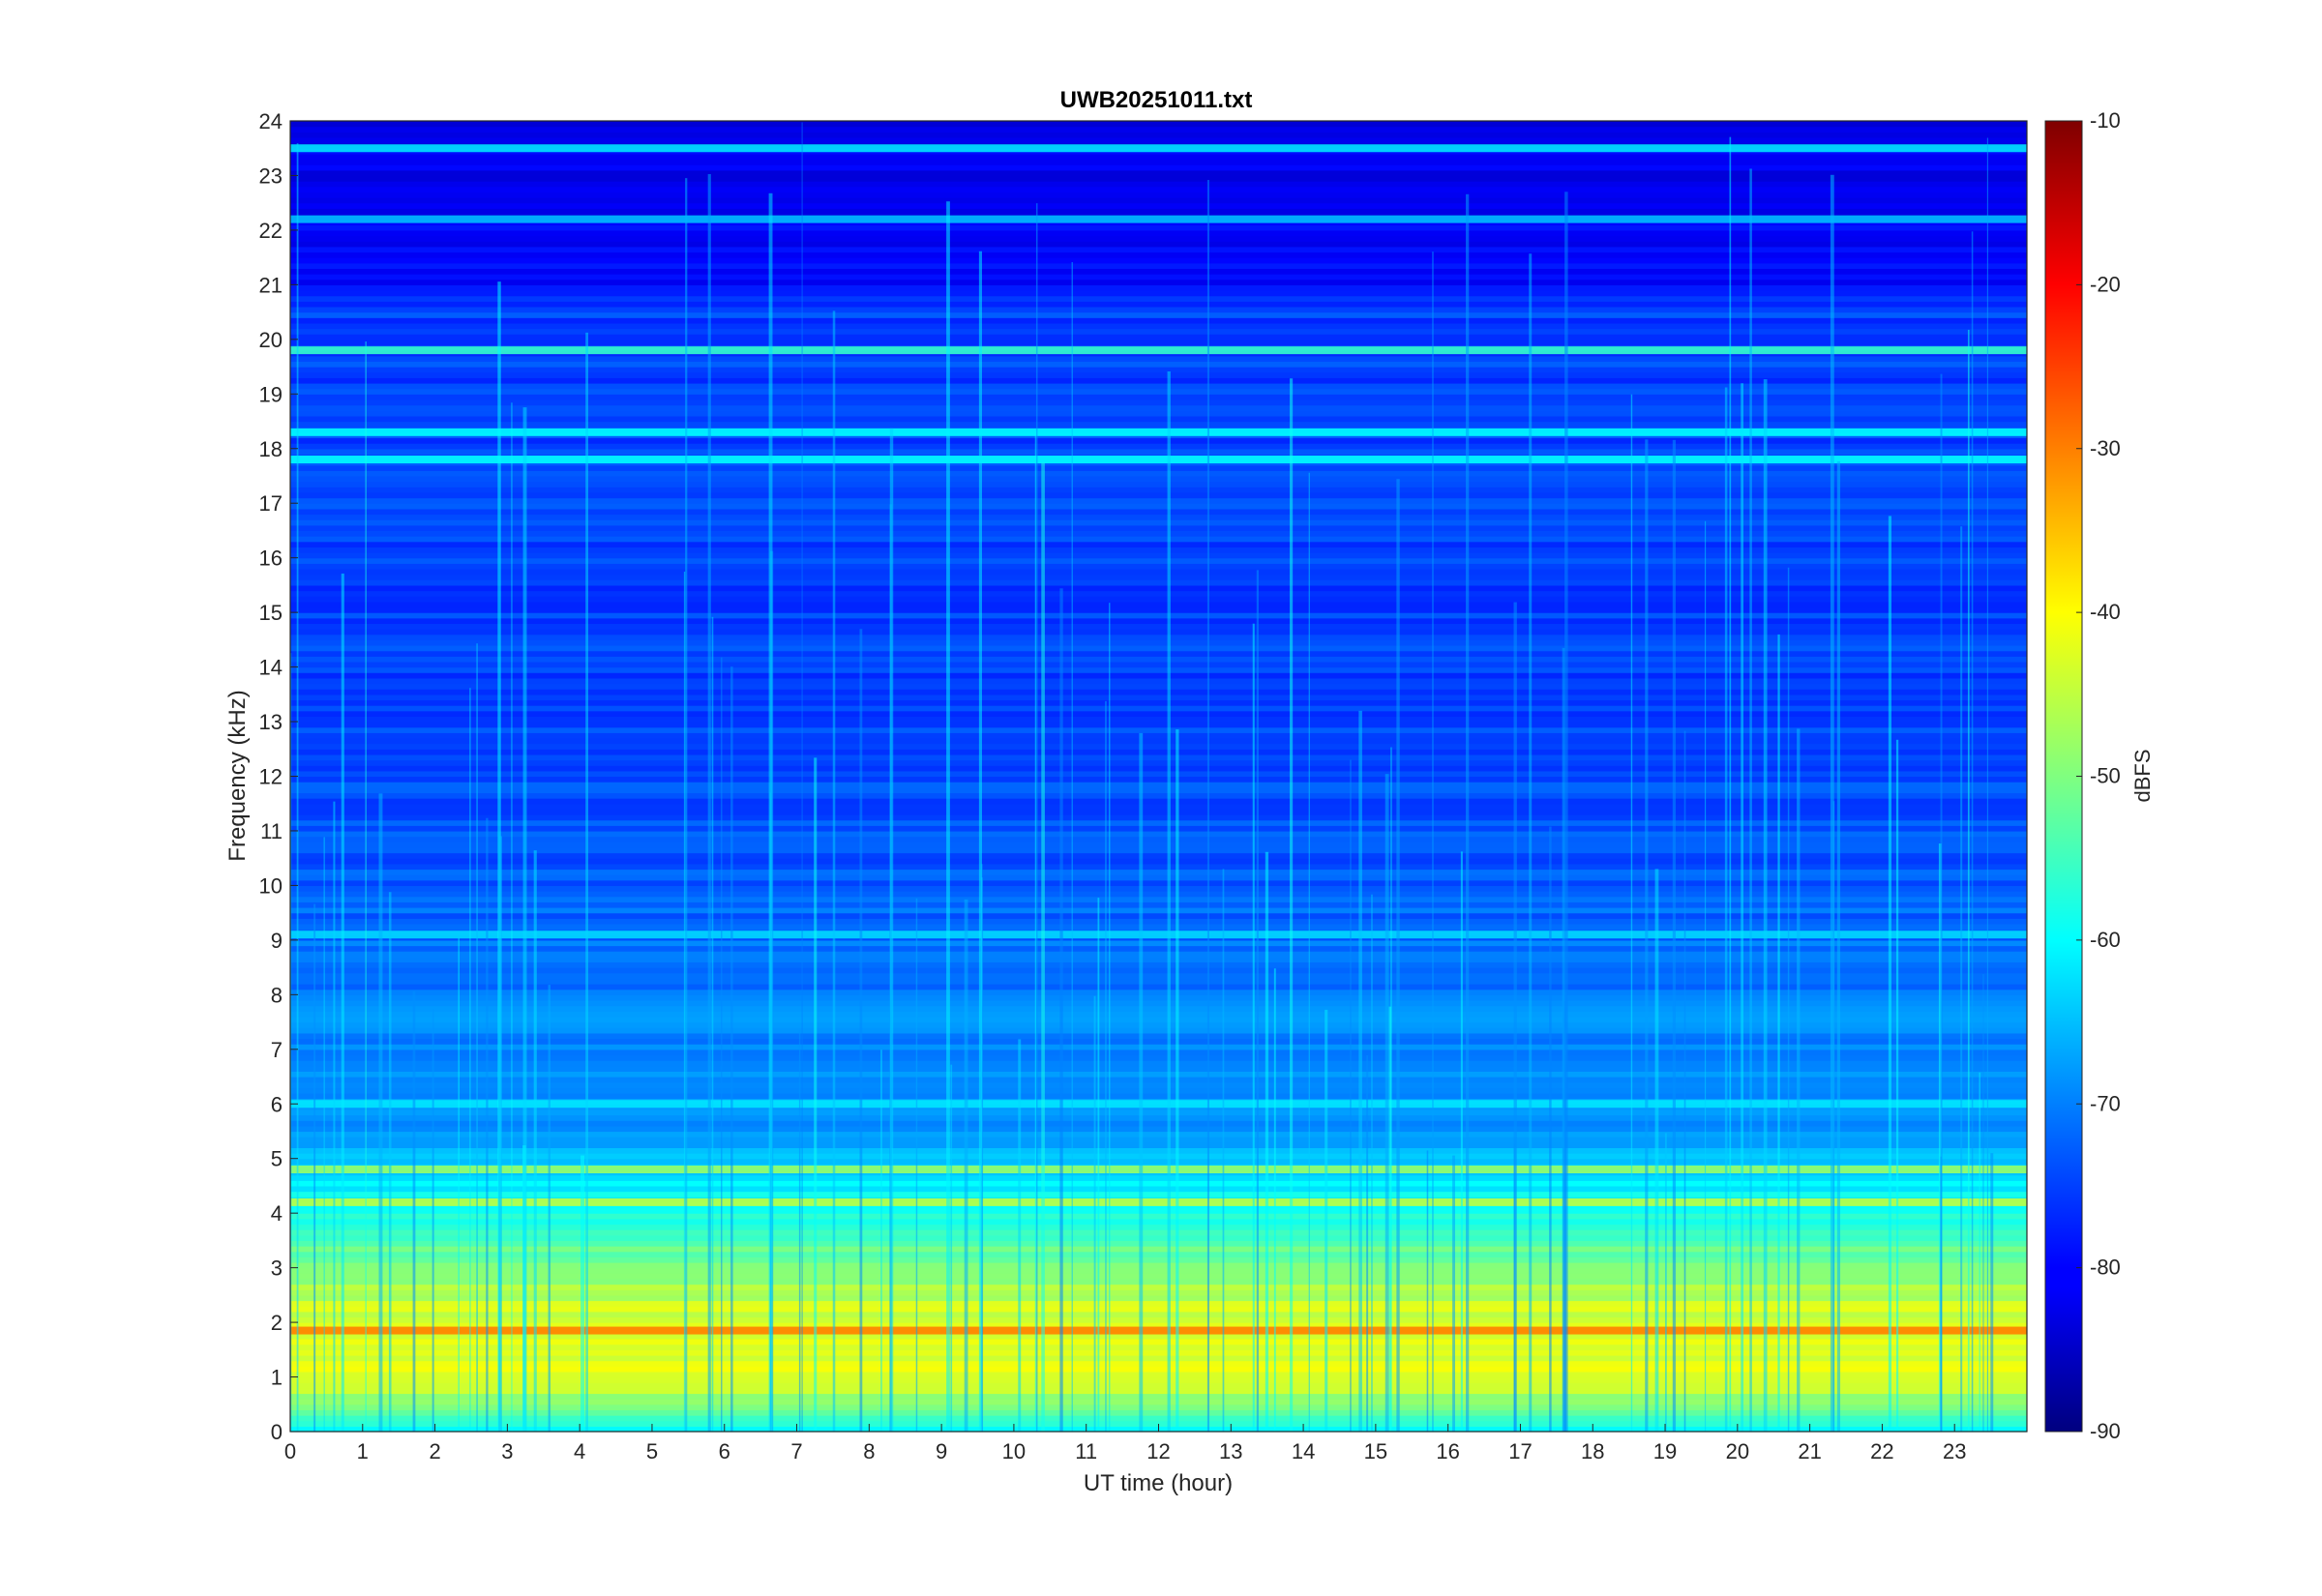  What do you see at coordinates (1158, 1483) in the screenshot?
I see `x-axis-label: UT time (hour)` at bounding box center [1158, 1483].